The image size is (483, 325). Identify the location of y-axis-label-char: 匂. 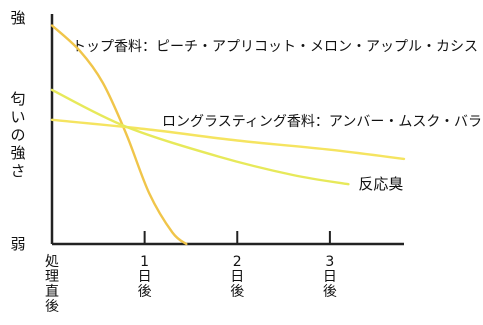
(17, 99).